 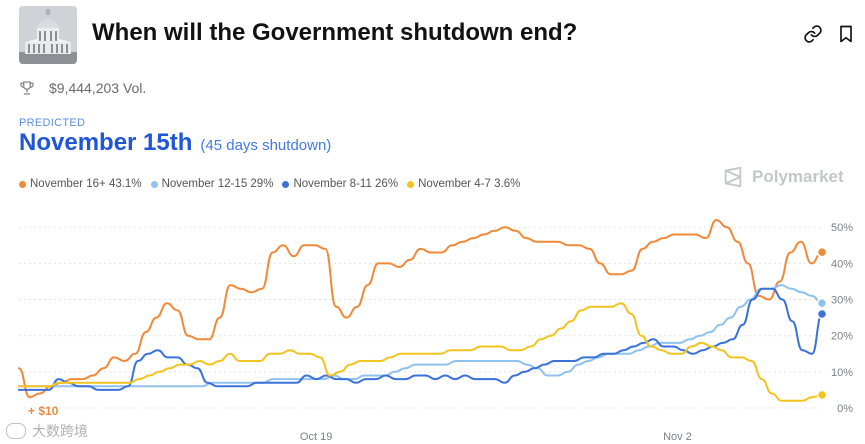 I want to click on volume-text: $9,444,203 Vol., so click(x=98, y=88).